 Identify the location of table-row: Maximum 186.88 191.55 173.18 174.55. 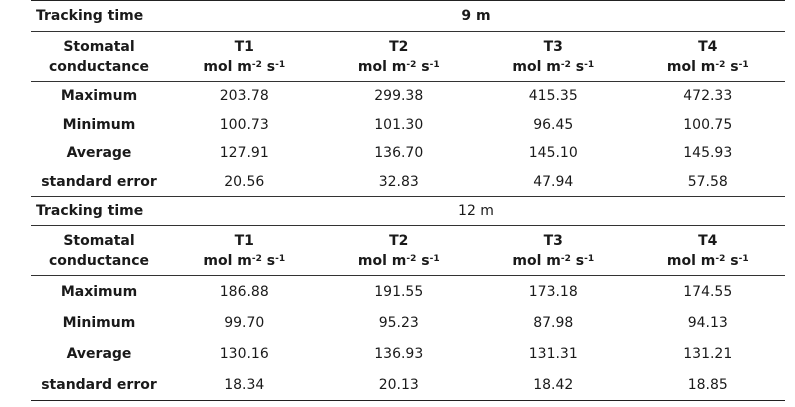
(408, 291).